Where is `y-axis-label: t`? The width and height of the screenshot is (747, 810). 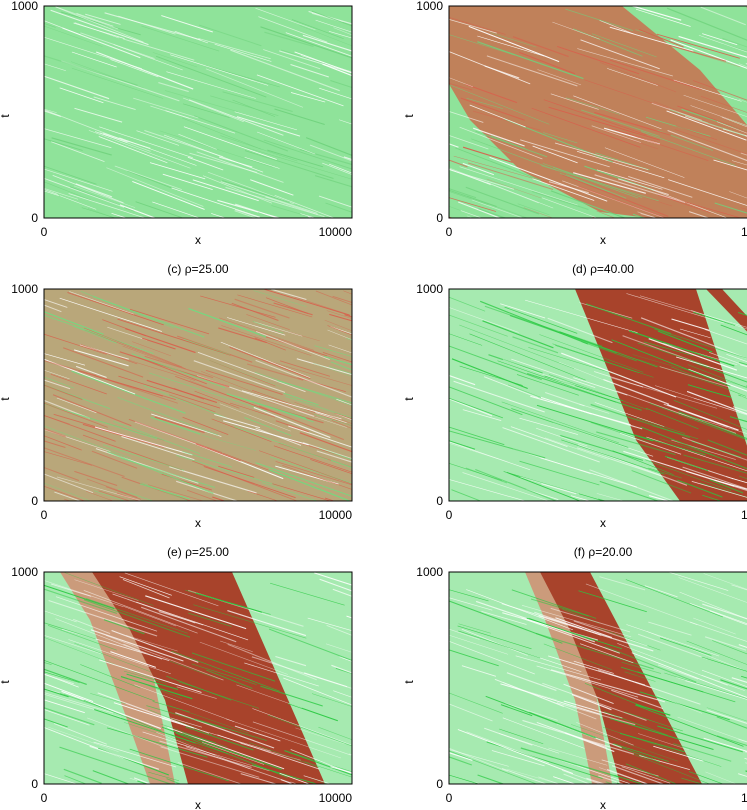
y-axis-label: t is located at coordinates (409, 399).